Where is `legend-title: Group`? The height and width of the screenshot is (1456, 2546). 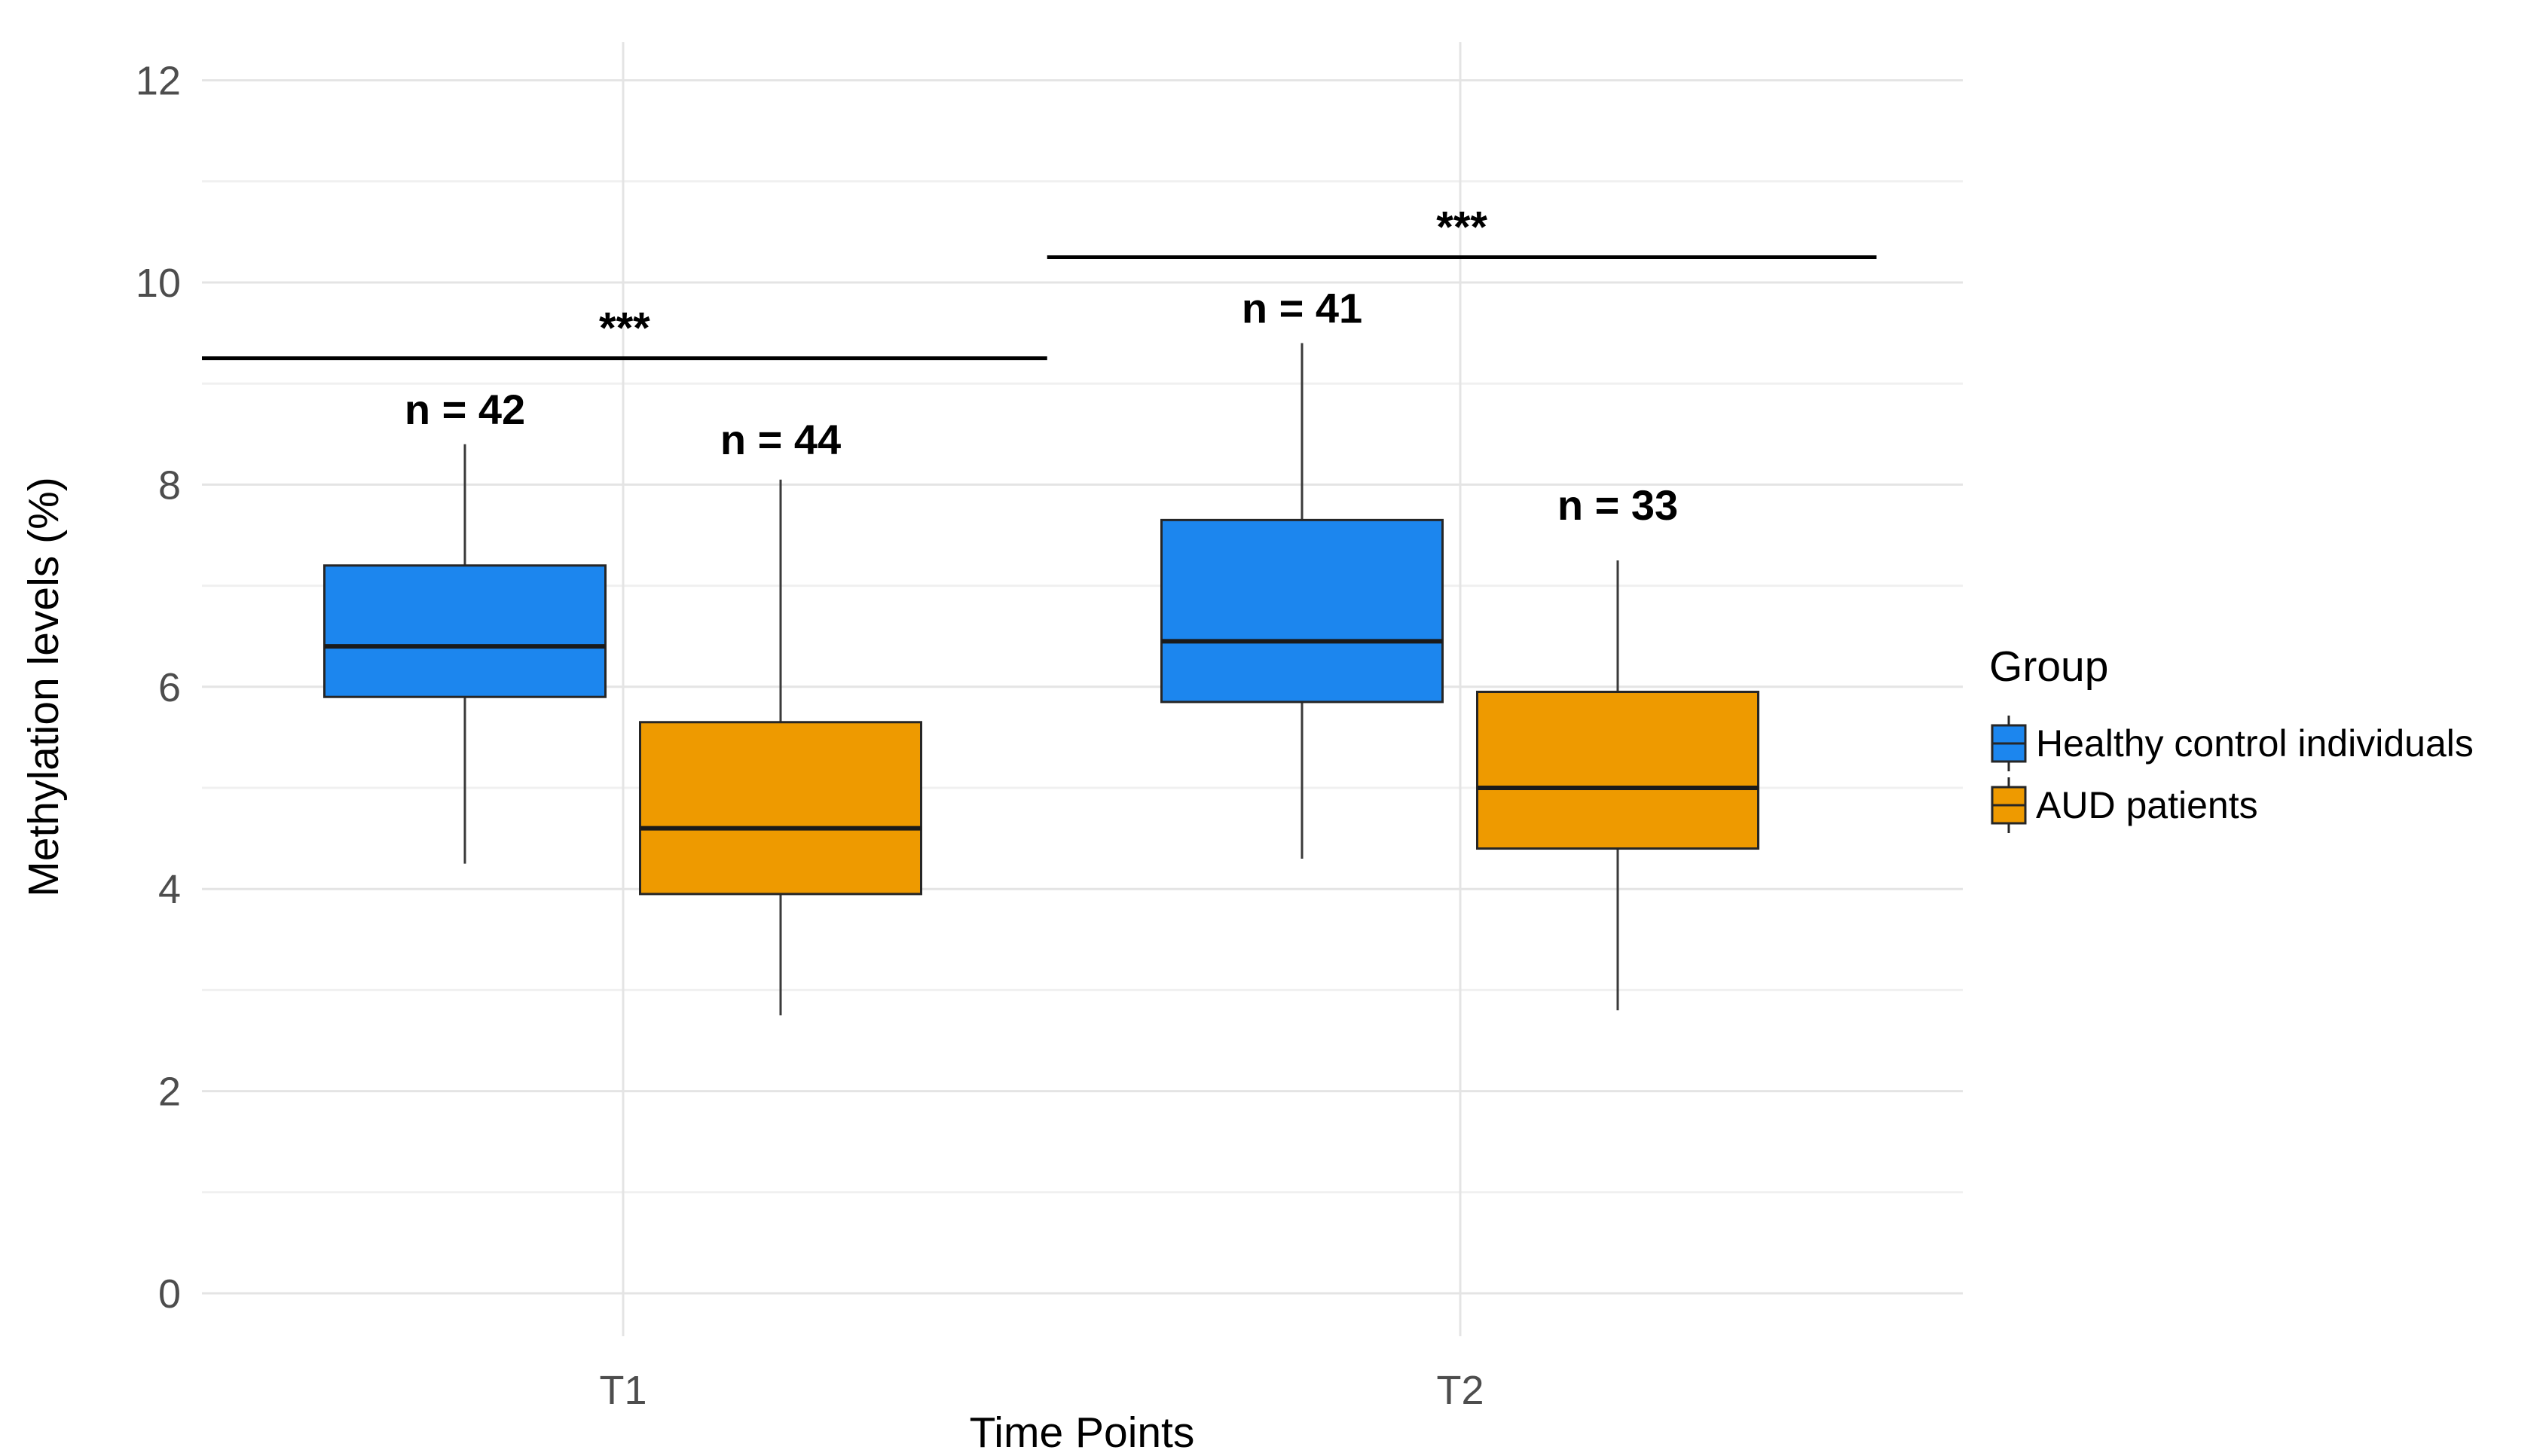 legend-title: Group is located at coordinates (2049, 667).